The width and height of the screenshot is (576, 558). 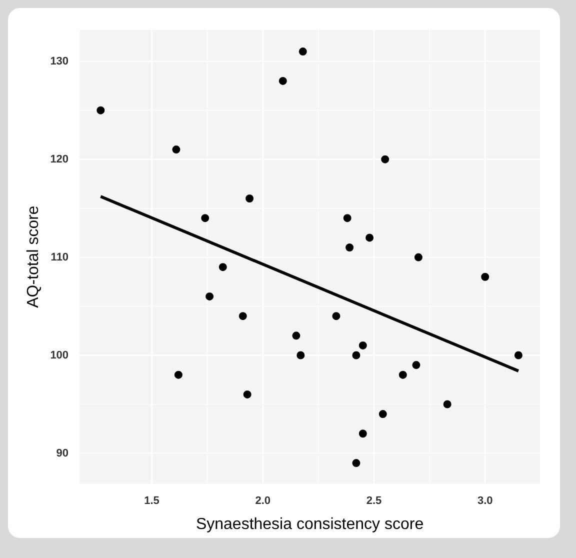 What do you see at coordinates (33, 257) in the screenshot?
I see `y-axis-title: AQ-total score` at bounding box center [33, 257].